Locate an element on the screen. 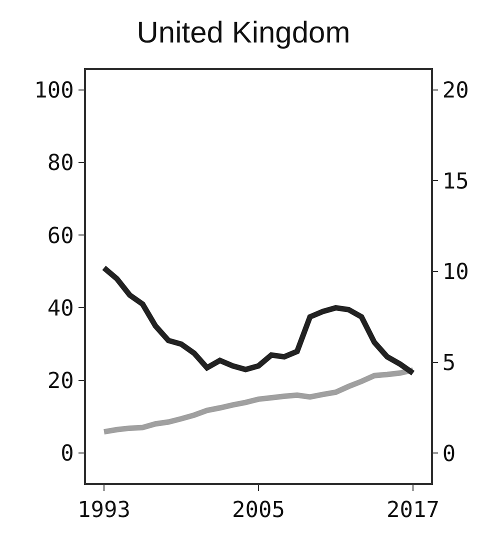 The width and height of the screenshot is (487, 534). y2-tick-label: 0 is located at coordinates (449, 454).